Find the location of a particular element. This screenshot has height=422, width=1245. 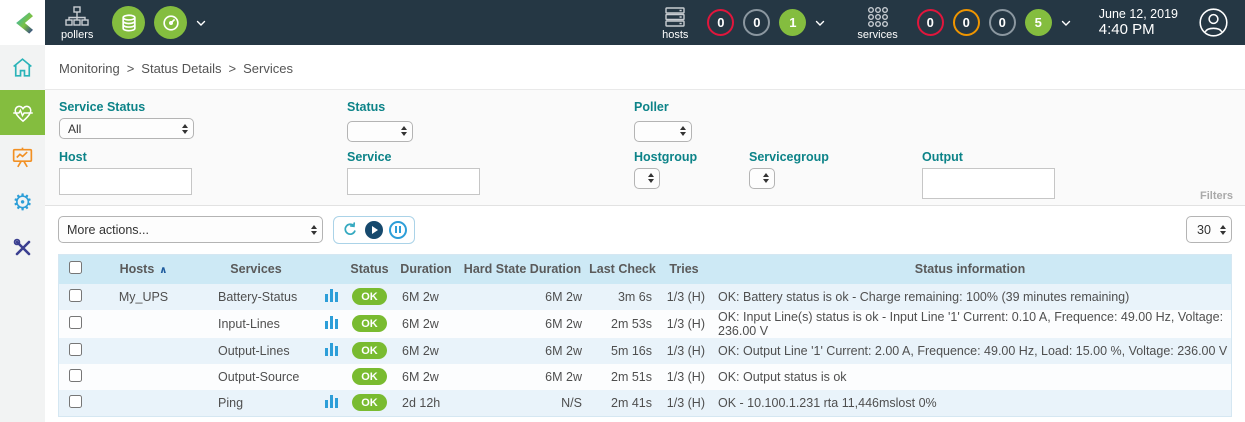

latency-status-button is located at coordinates (171, 22).